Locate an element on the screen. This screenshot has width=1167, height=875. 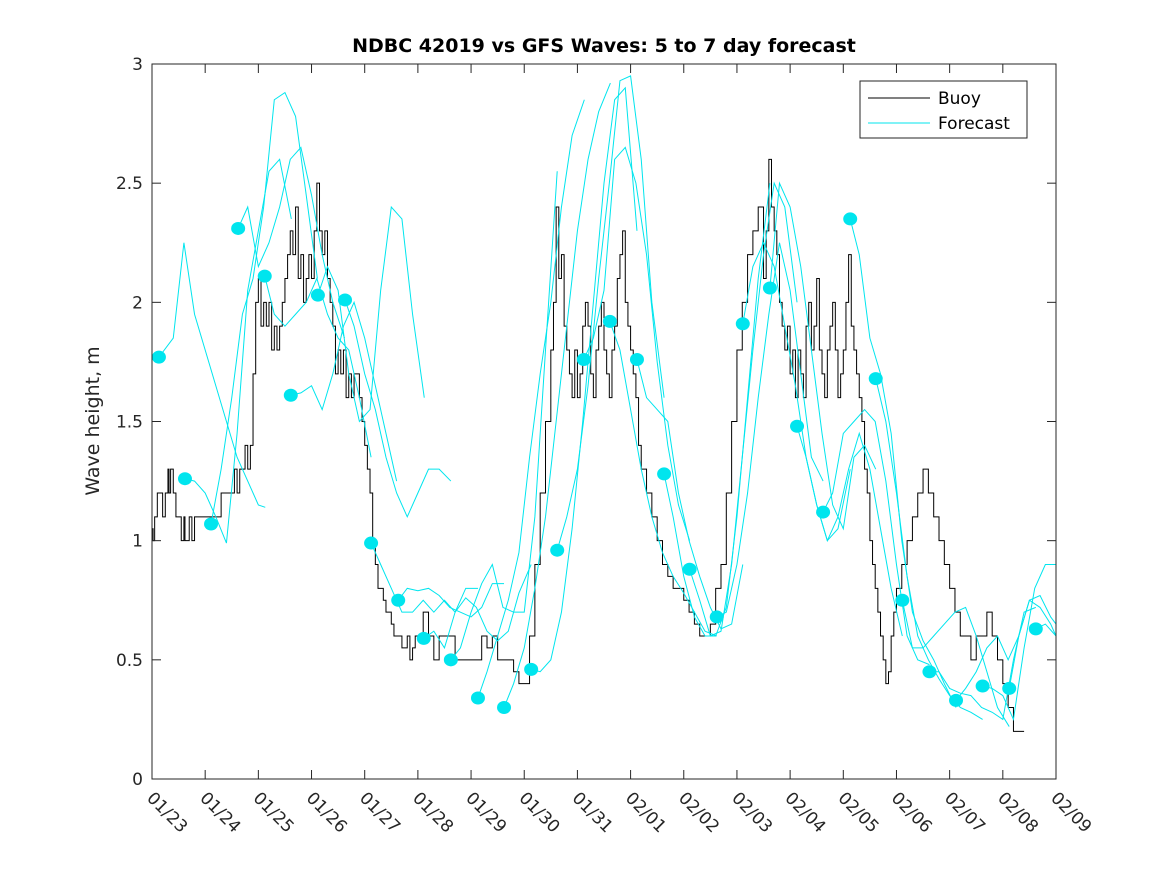
x-tick-label: 02/04 is located at coordinates (805, 812).